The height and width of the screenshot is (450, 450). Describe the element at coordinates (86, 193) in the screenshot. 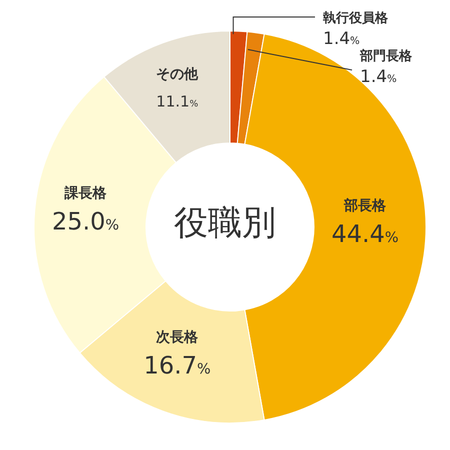

I see `slice-label: 課長格` at that location.